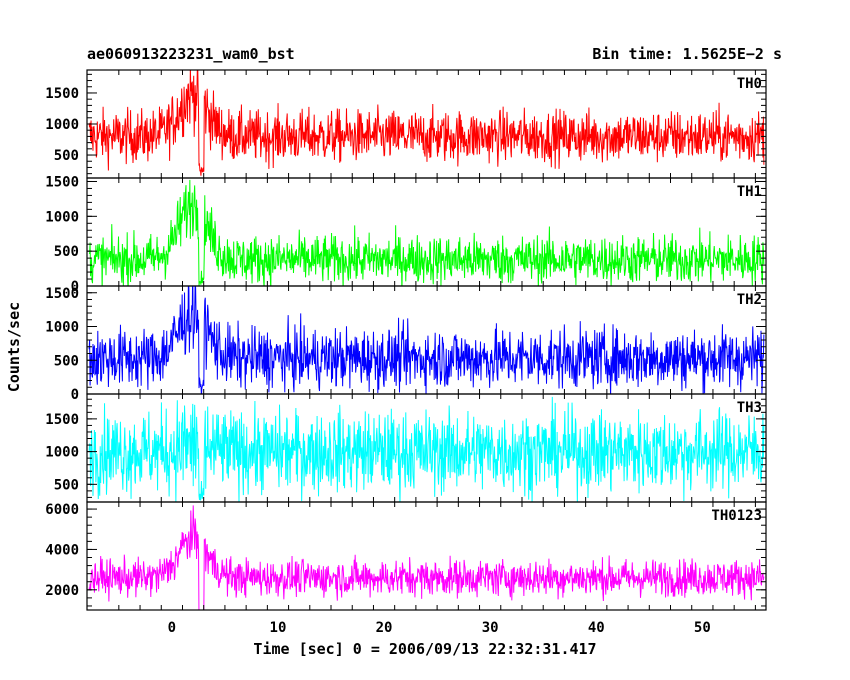  I want to click on panel-label-th2: TH2, so click(749, 300).